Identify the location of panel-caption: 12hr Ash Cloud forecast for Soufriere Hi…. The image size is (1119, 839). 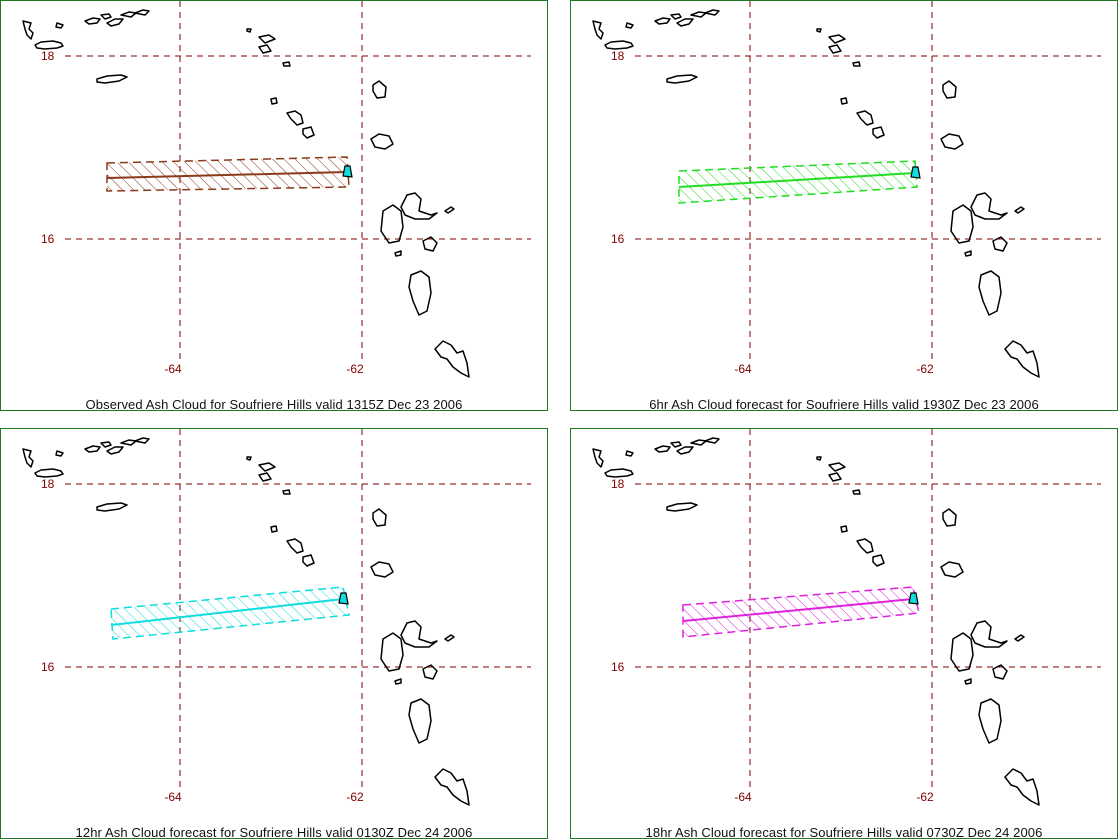
(274, 832).